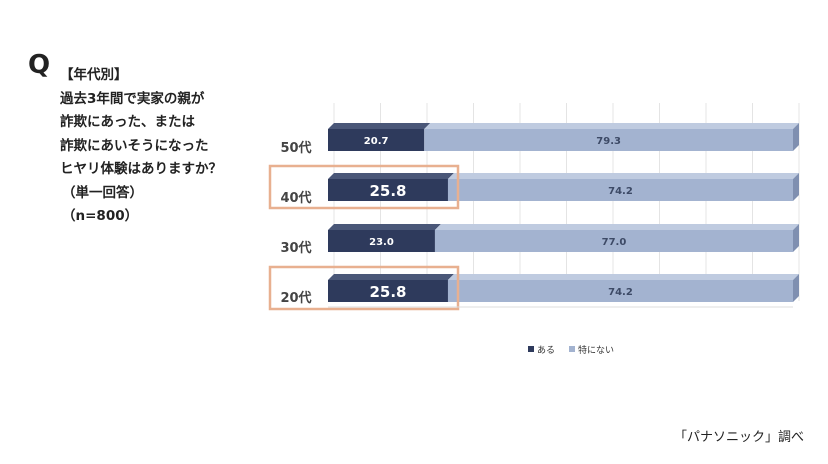 The image size is (828, 464). What do you see at coordinates (39, 65) in the screenshot?
I see `question-mark: Q` at bounding box center [39, 65].